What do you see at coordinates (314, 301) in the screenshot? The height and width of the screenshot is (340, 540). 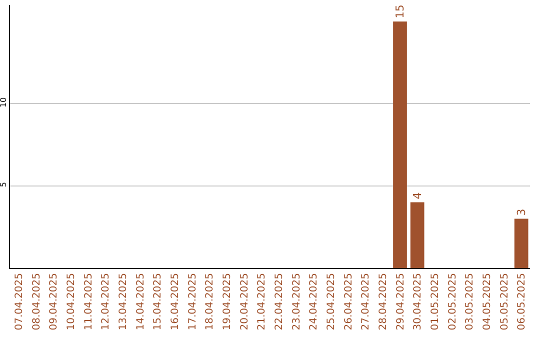 I see `x-tick-label: 24.04.2025` at bounding box center [314, 301].